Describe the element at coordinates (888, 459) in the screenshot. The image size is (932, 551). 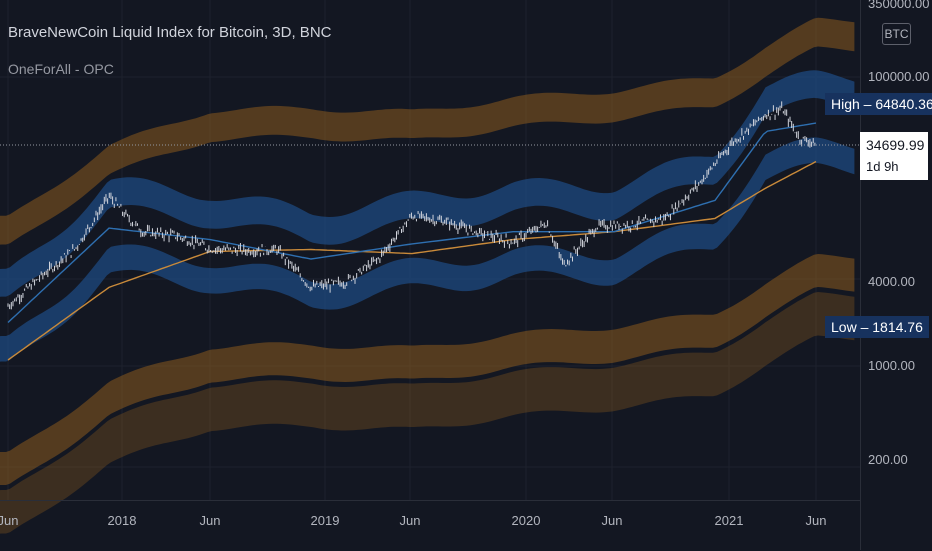
I see `y-tick-label: 200.00` at that location.